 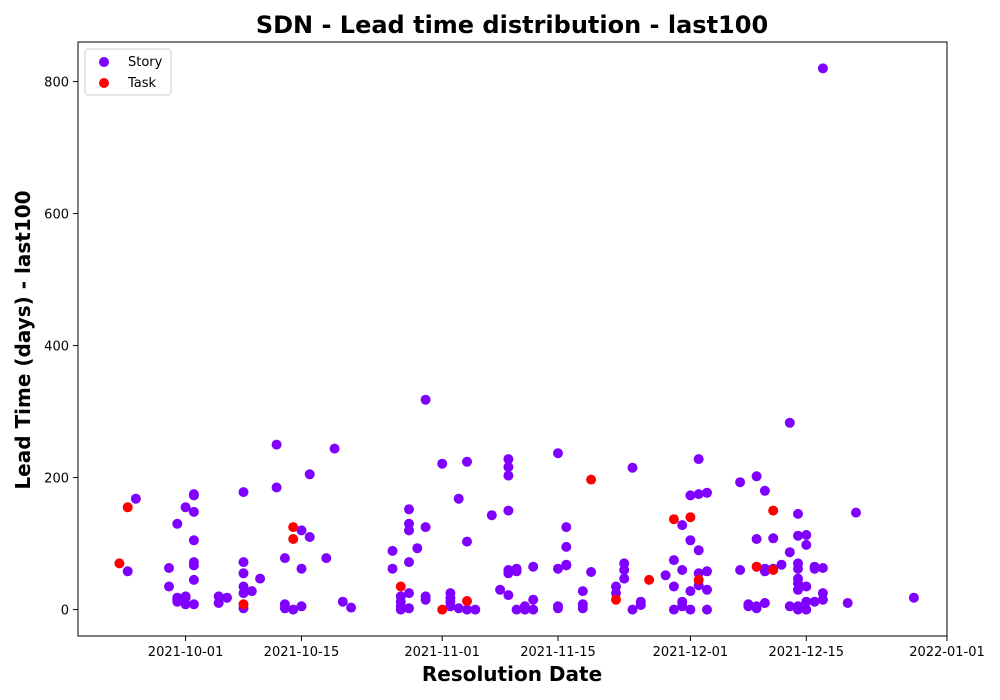 What do you see at coordinates (104, 83) in the screenshot?
I see `legend-marker-task` at bounding box center [104, 83].